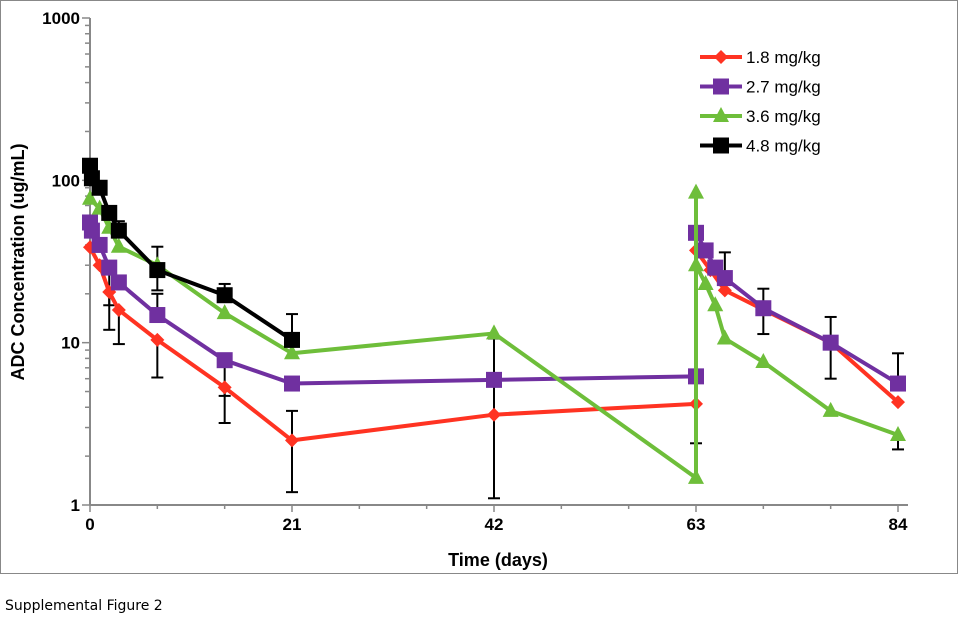  What do you see at coordinates (84, 606) in the screenshot?
I see `figure-caption: Supplemental Figure 2` at bounding box center [84, 606].